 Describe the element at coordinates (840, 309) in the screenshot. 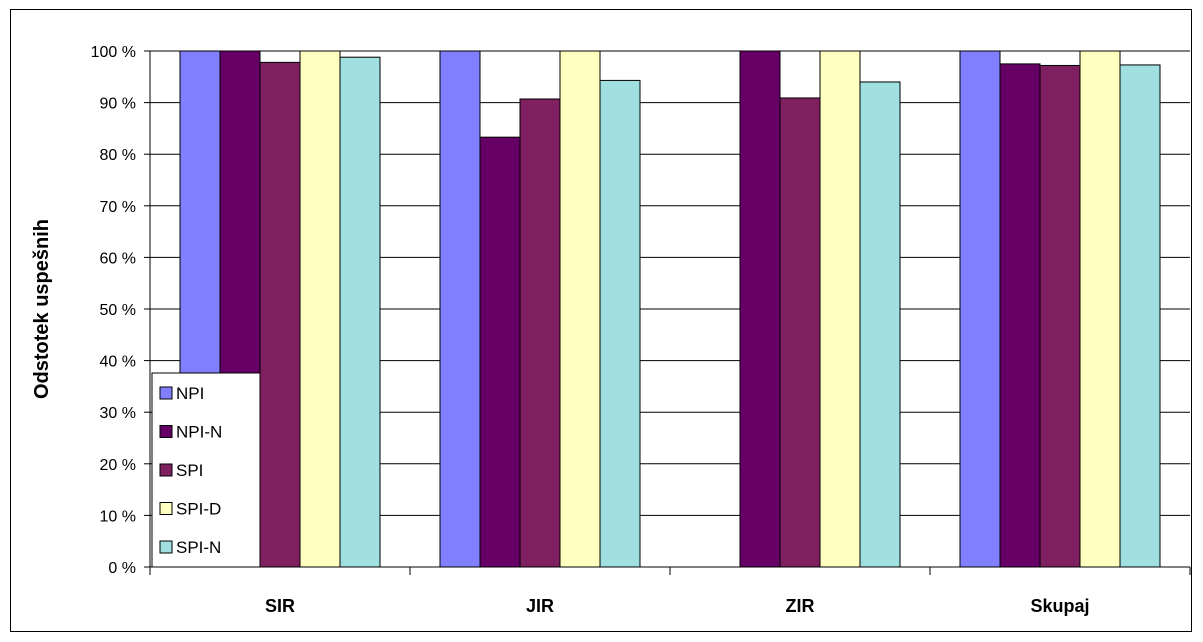

I see `bar-spi-d-zir` at that location.